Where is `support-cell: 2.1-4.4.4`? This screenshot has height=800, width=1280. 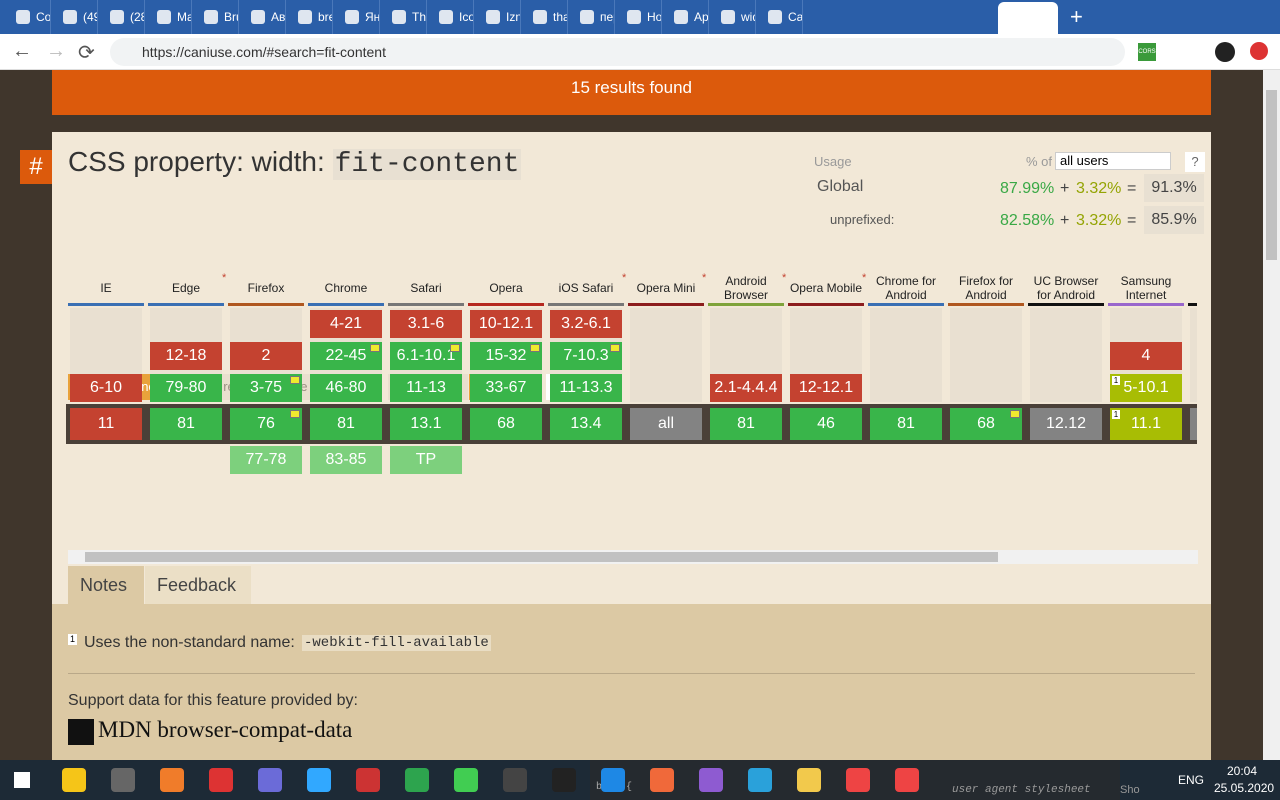 support-cell: 2.1-4.4.4 is located at coordinates (746, 388).